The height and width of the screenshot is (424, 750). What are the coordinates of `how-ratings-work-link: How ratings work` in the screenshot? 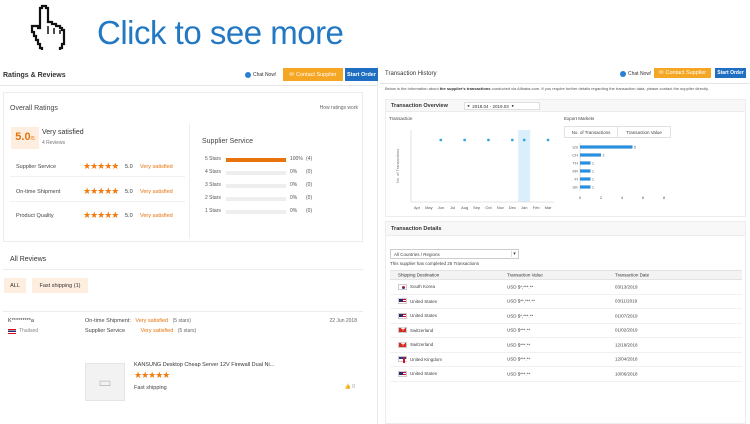 It's located at (338, 108).